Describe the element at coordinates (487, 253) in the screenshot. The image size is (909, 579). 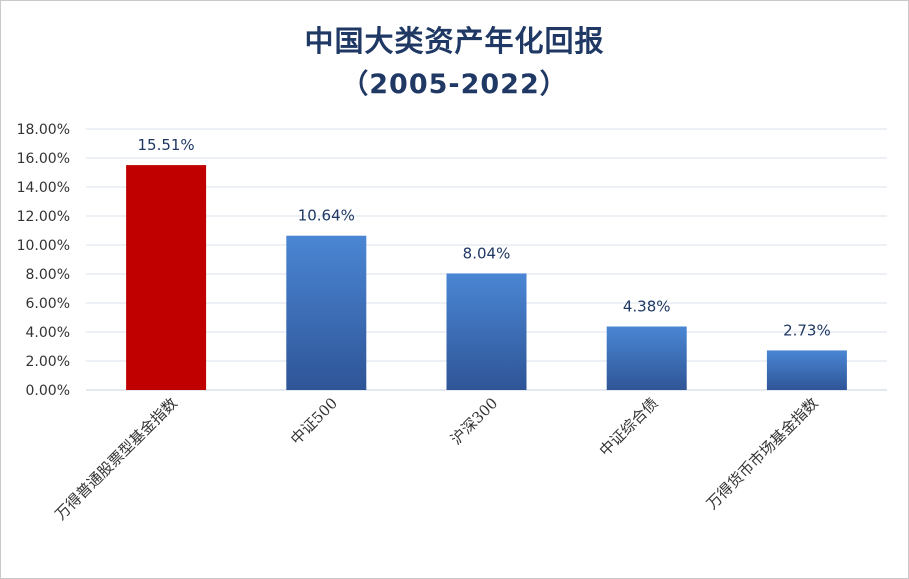
I see `data-label: 8.04%` at that location.